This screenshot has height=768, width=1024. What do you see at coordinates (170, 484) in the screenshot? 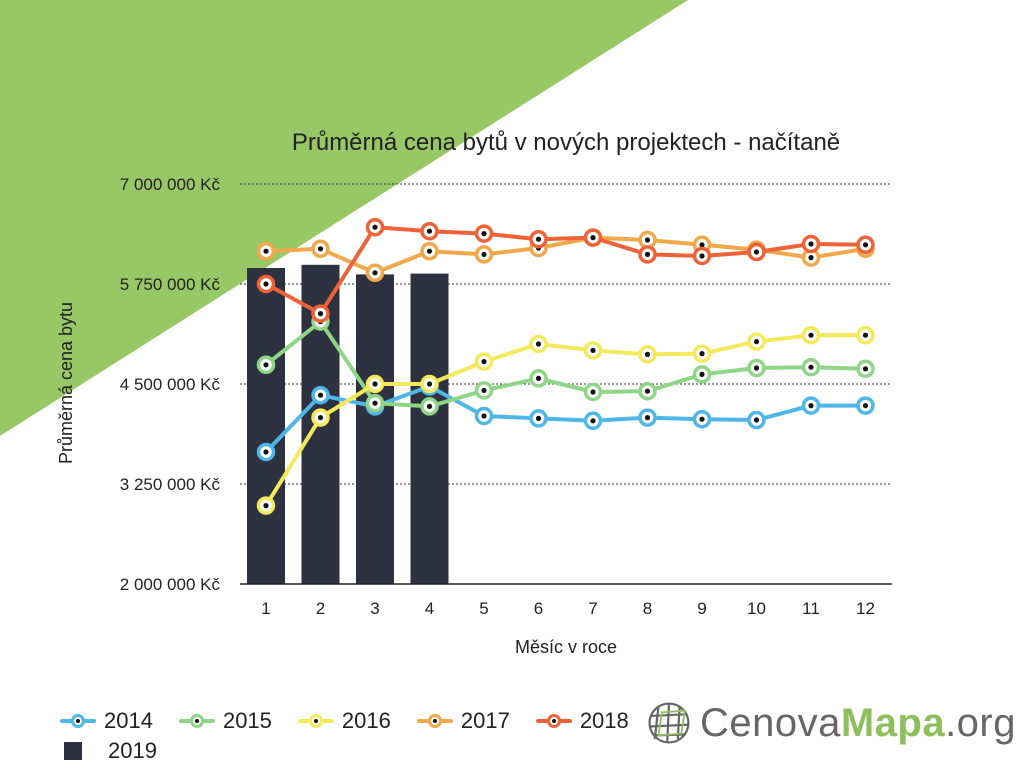
I see `y-tick-label: 3 250 000 Kč` at bounding box center [170, 484].